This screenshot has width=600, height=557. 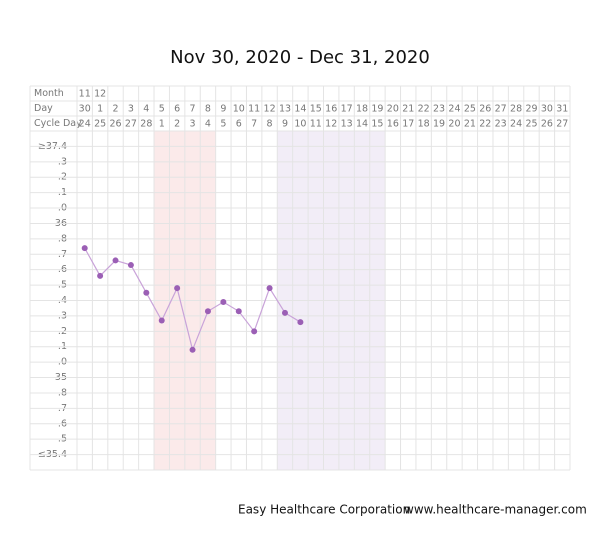 I want to click on cycle-day-label: 12, so click(x=331, y=124).